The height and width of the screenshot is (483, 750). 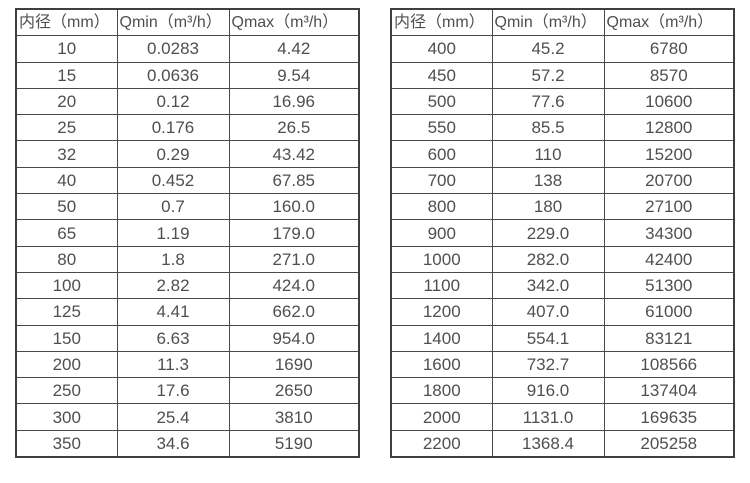 I want to click on table-cell: 25, so click(x=66, y=128).